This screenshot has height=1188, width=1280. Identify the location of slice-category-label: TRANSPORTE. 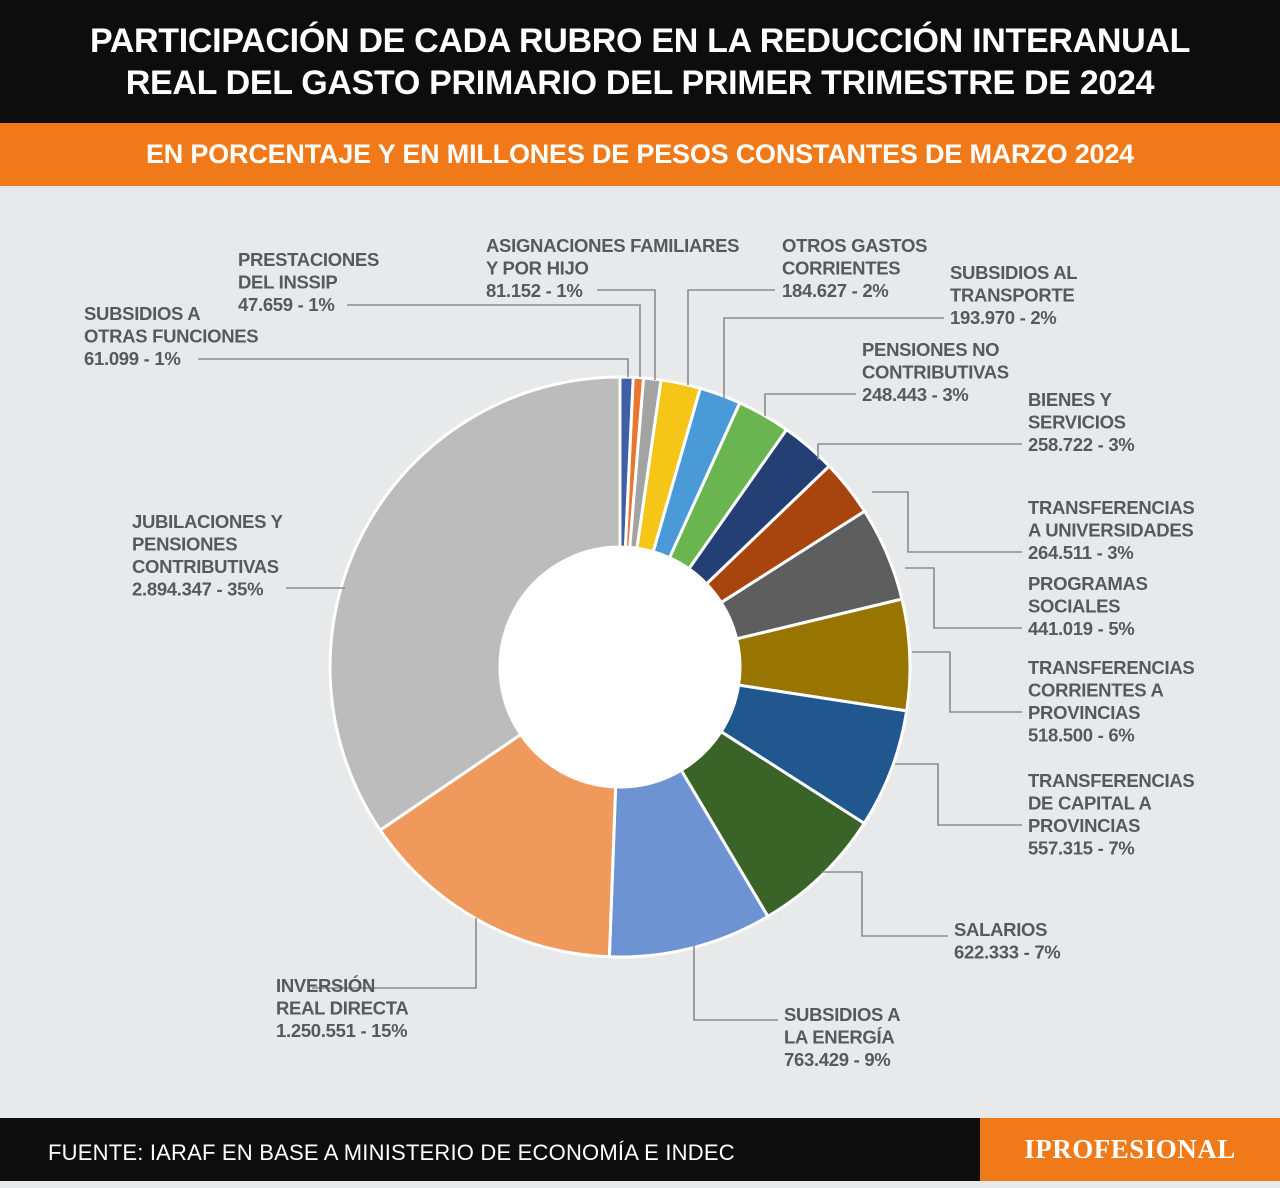
(1012, 295).